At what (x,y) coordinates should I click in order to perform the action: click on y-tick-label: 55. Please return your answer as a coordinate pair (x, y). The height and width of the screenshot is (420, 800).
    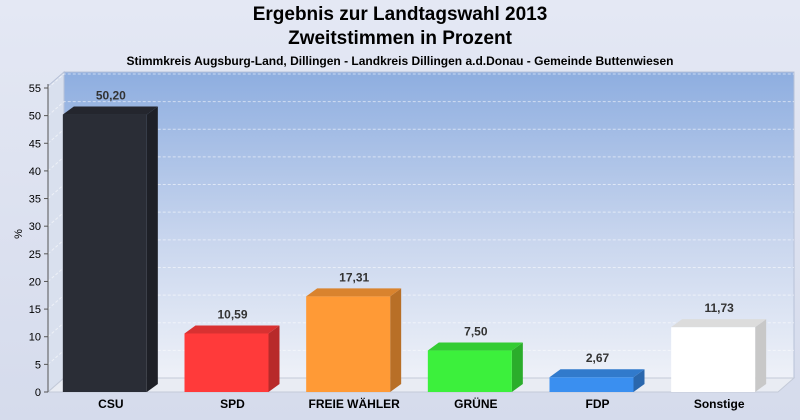
    Looking at the image, I should click on (35, 89).